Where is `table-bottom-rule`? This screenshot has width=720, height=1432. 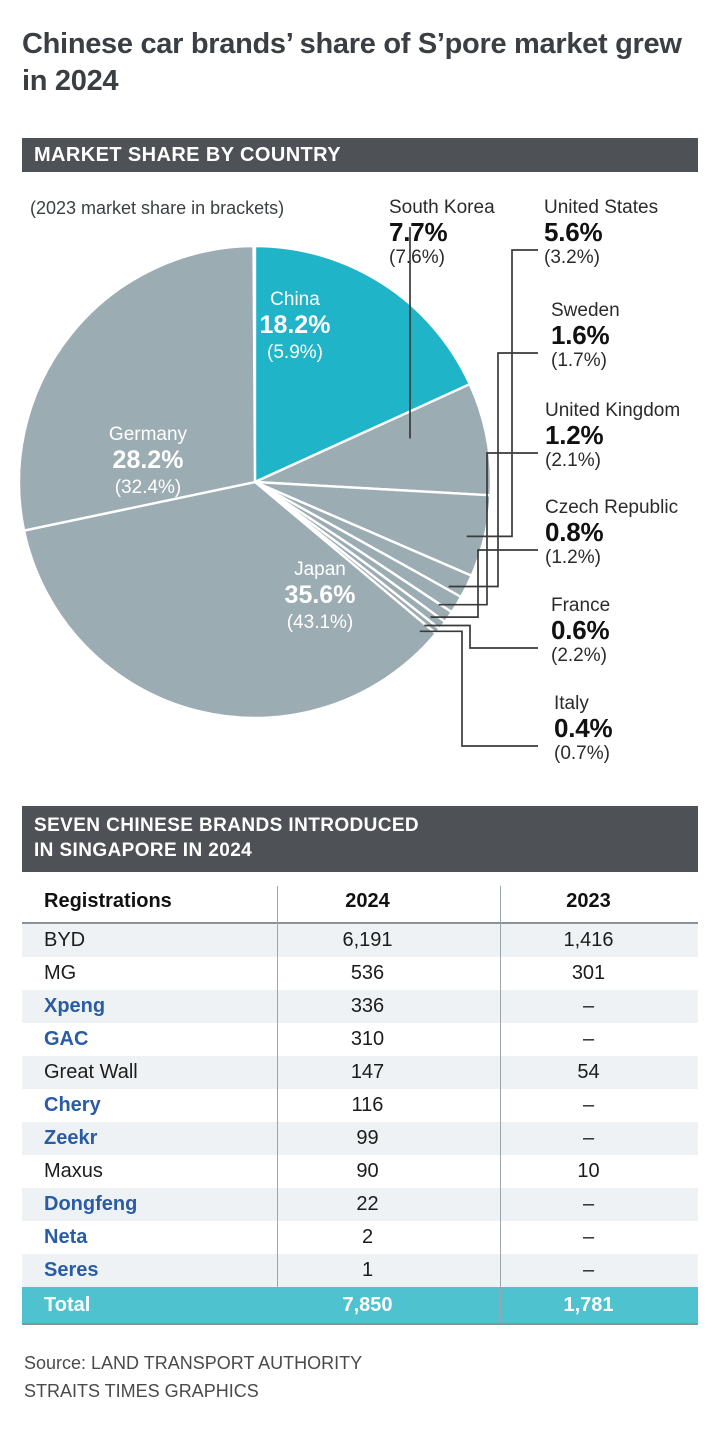
table-bottom-rule is located at coordinates (360, 1324).